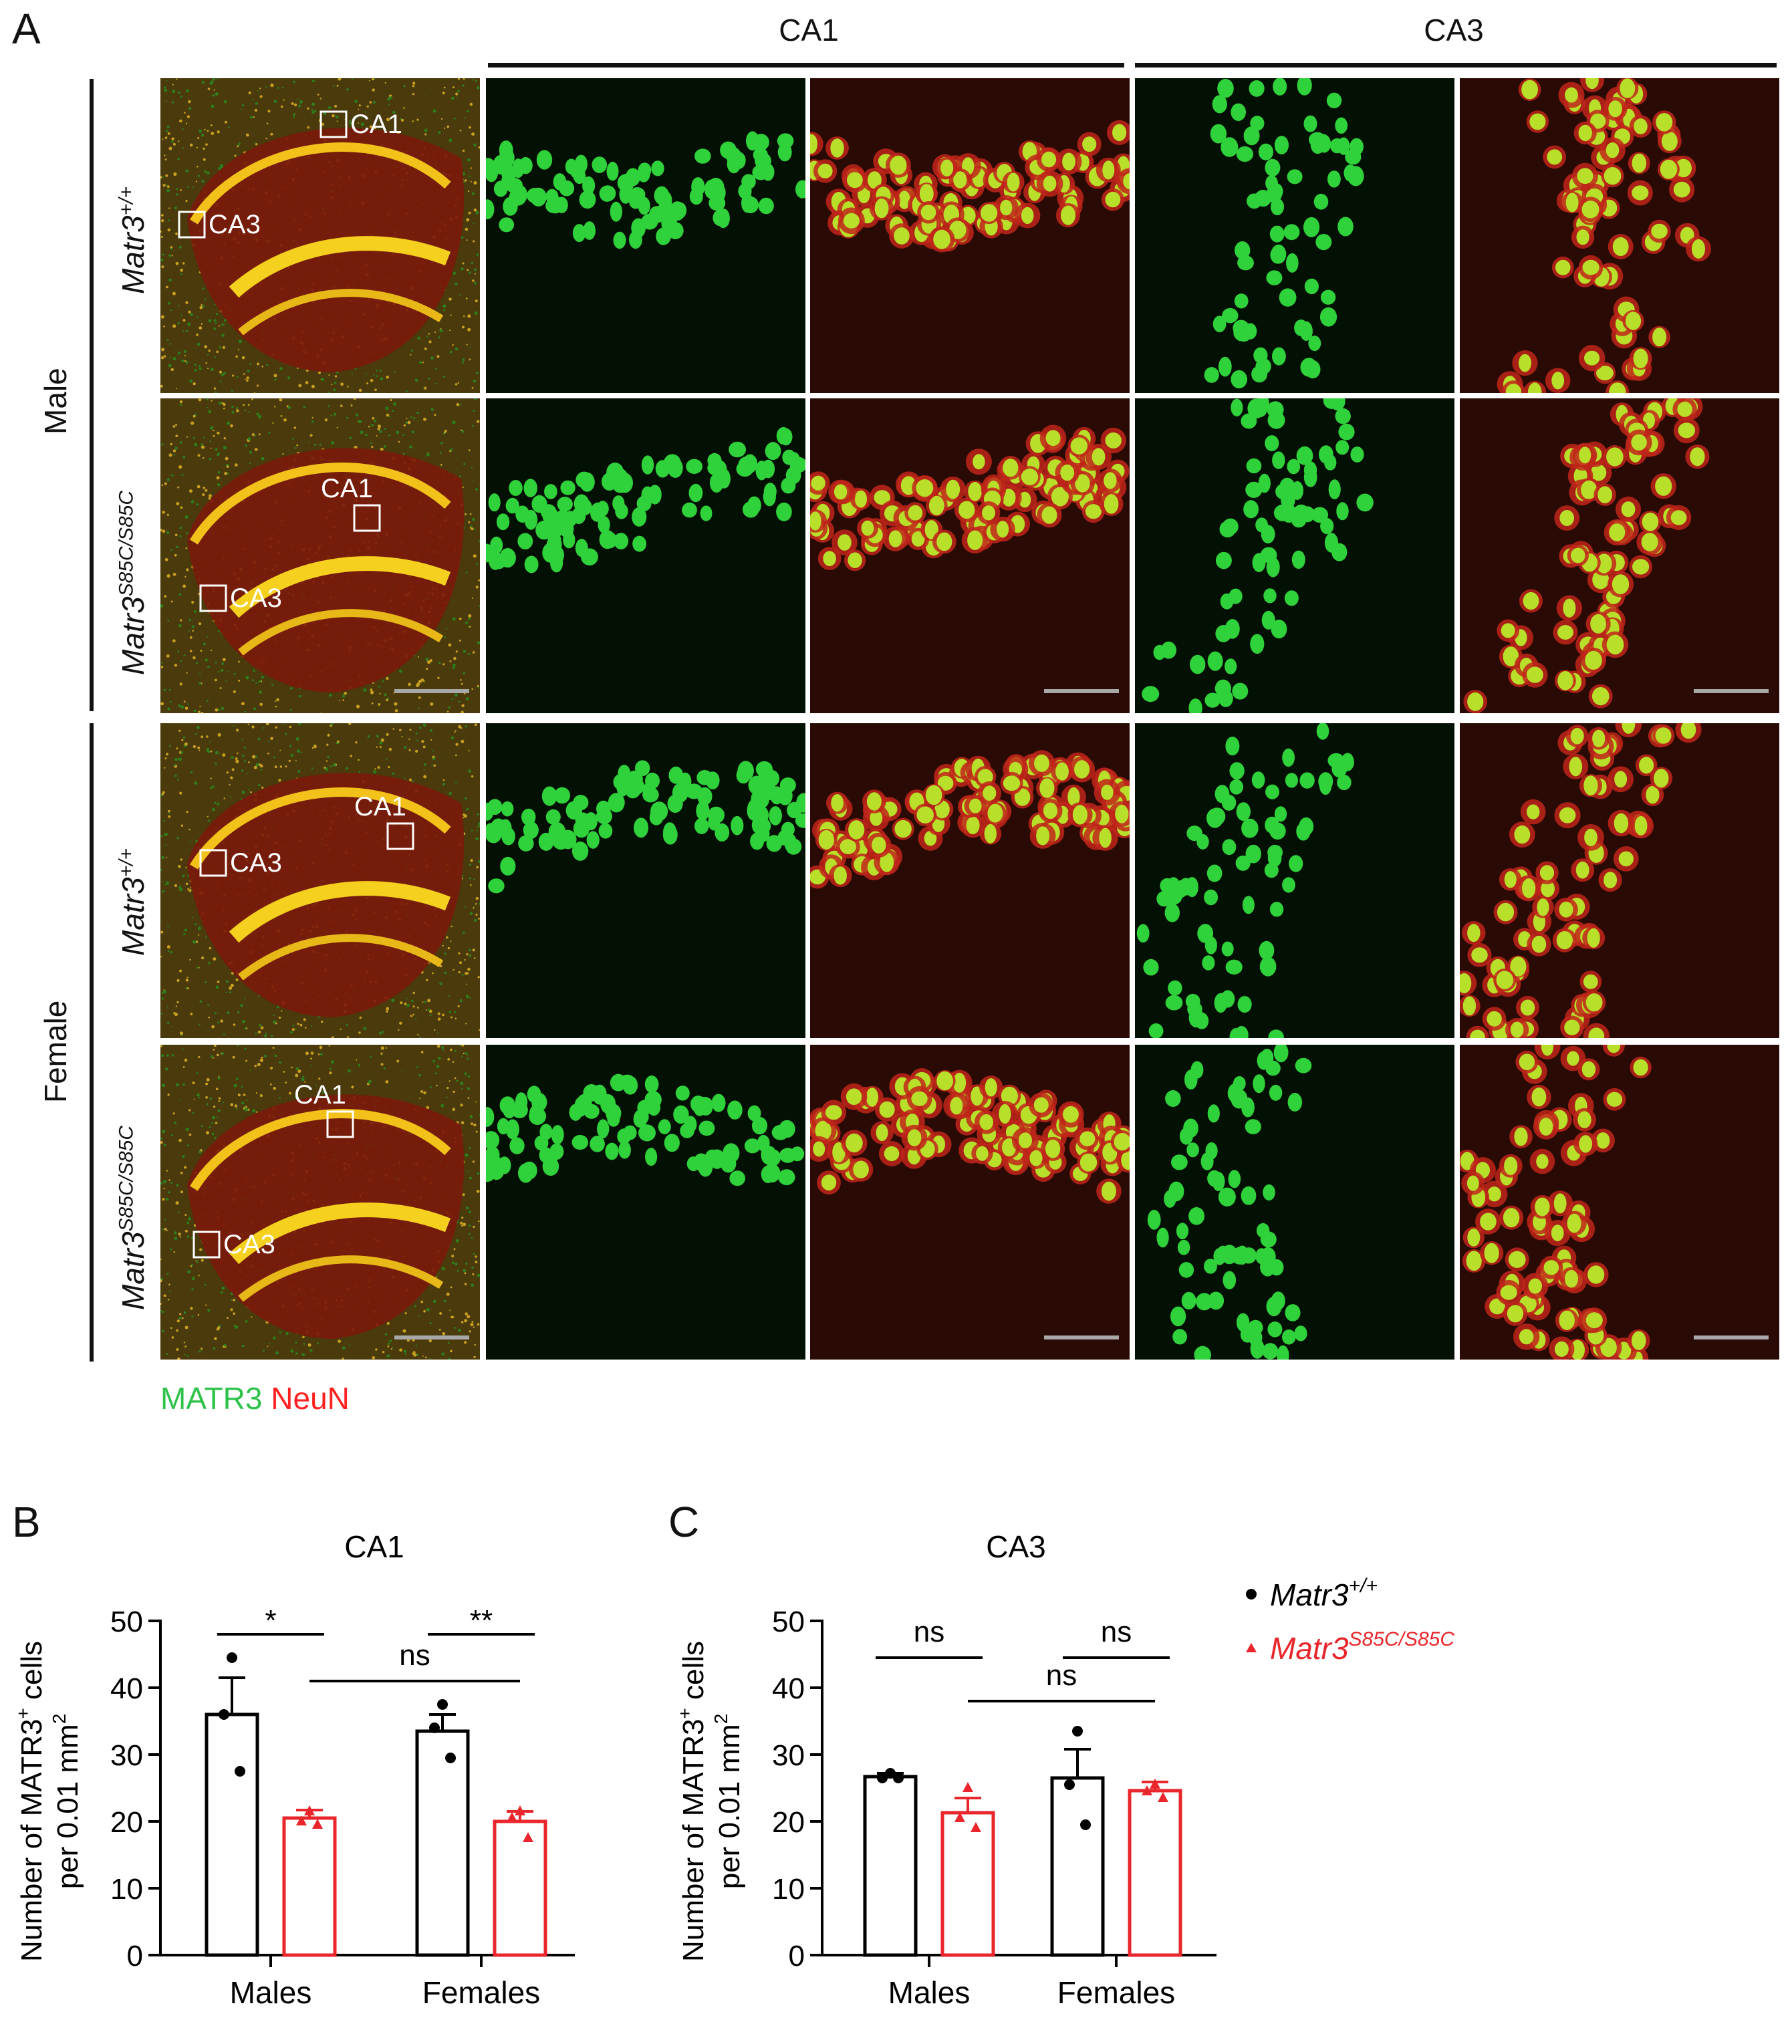 This screenshot has width=1792, height=2044. I want to click on ca3-chart-ytick-label: 0, so click(797, 1956).